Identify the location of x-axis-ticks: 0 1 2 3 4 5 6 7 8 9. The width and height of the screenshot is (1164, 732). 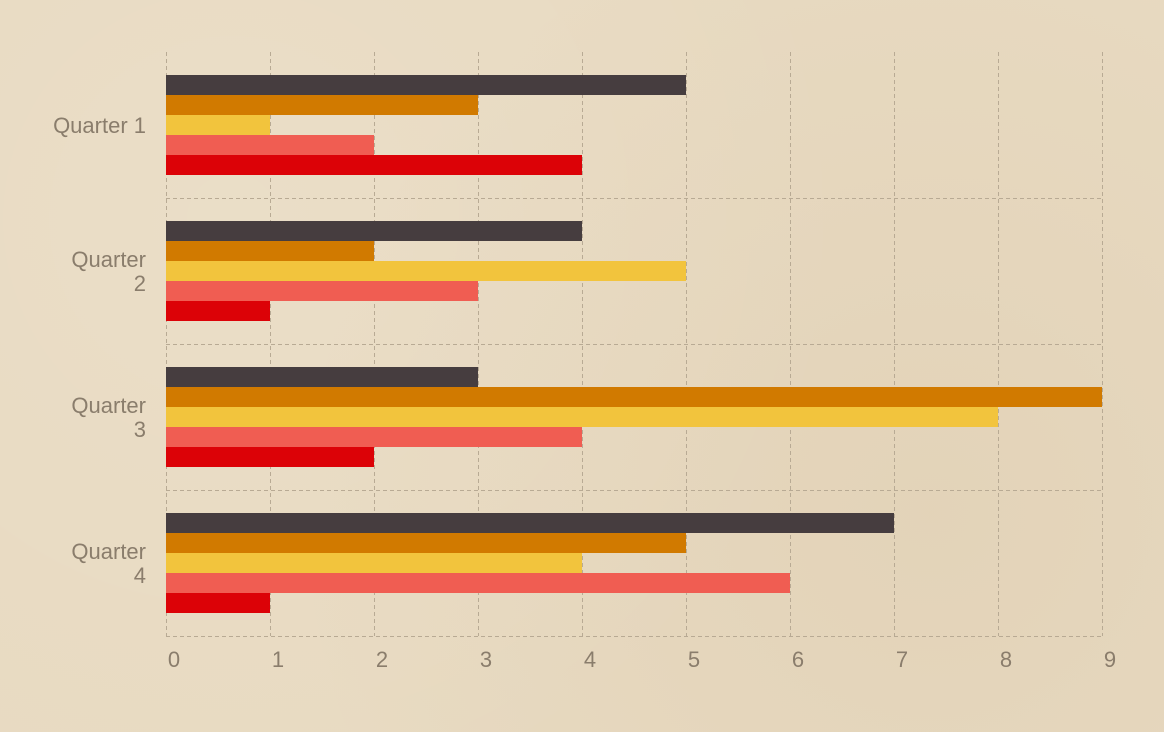
(642, 659).